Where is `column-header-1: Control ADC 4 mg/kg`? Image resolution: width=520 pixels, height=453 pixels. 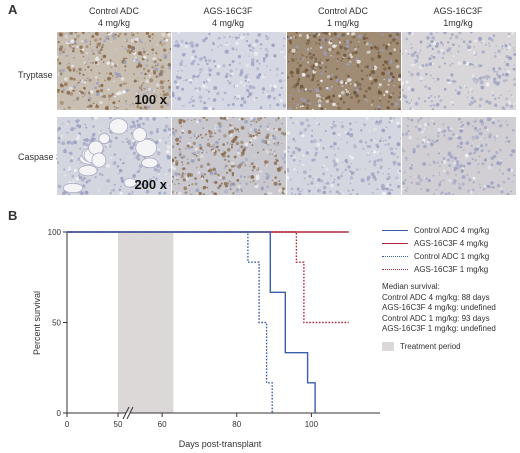
column-header-1: Control ADC 4 mg/kg is located at coordinates (114, 17).